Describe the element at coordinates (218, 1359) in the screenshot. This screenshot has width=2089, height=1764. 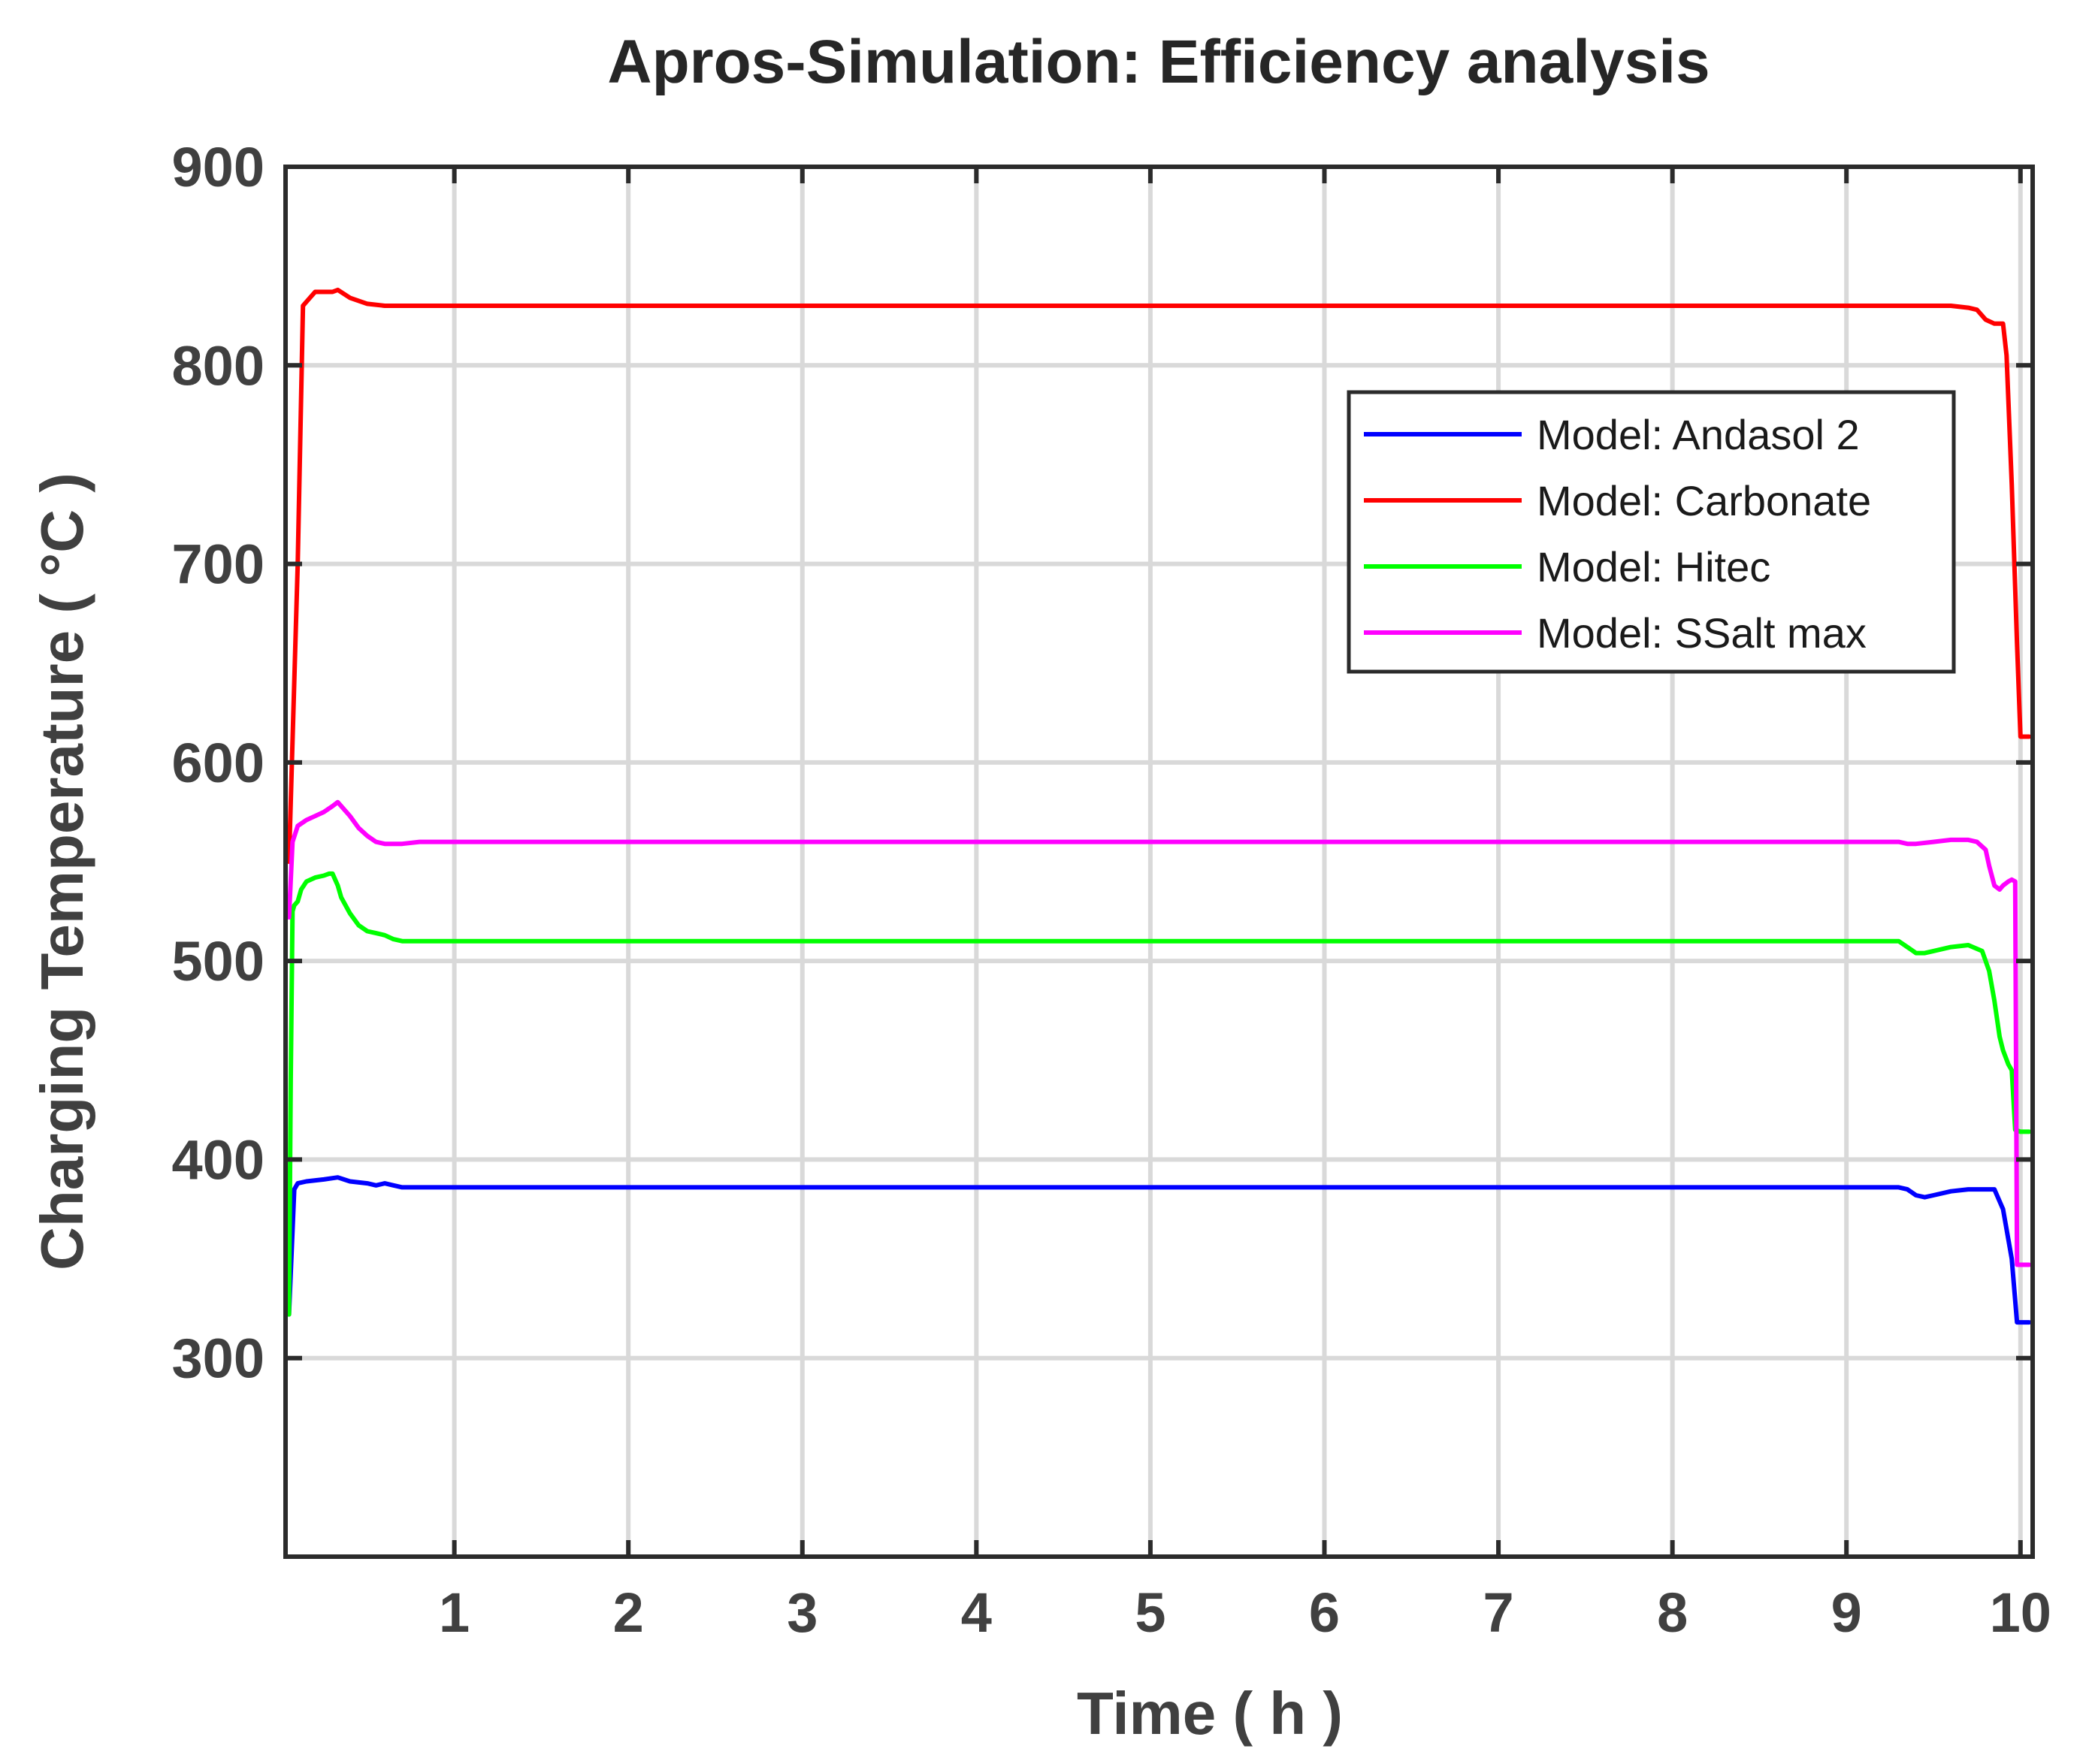
I see `y-tick-label: 300` at that location.